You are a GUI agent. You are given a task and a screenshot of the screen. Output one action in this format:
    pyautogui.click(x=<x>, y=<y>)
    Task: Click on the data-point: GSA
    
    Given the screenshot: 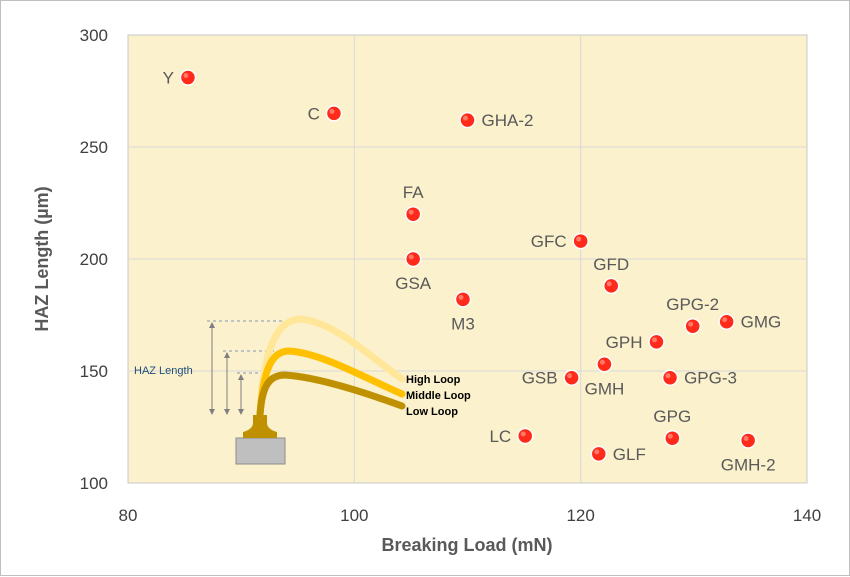 What is the action you would take?
    pyautogui.click(x=413, y=271)
    